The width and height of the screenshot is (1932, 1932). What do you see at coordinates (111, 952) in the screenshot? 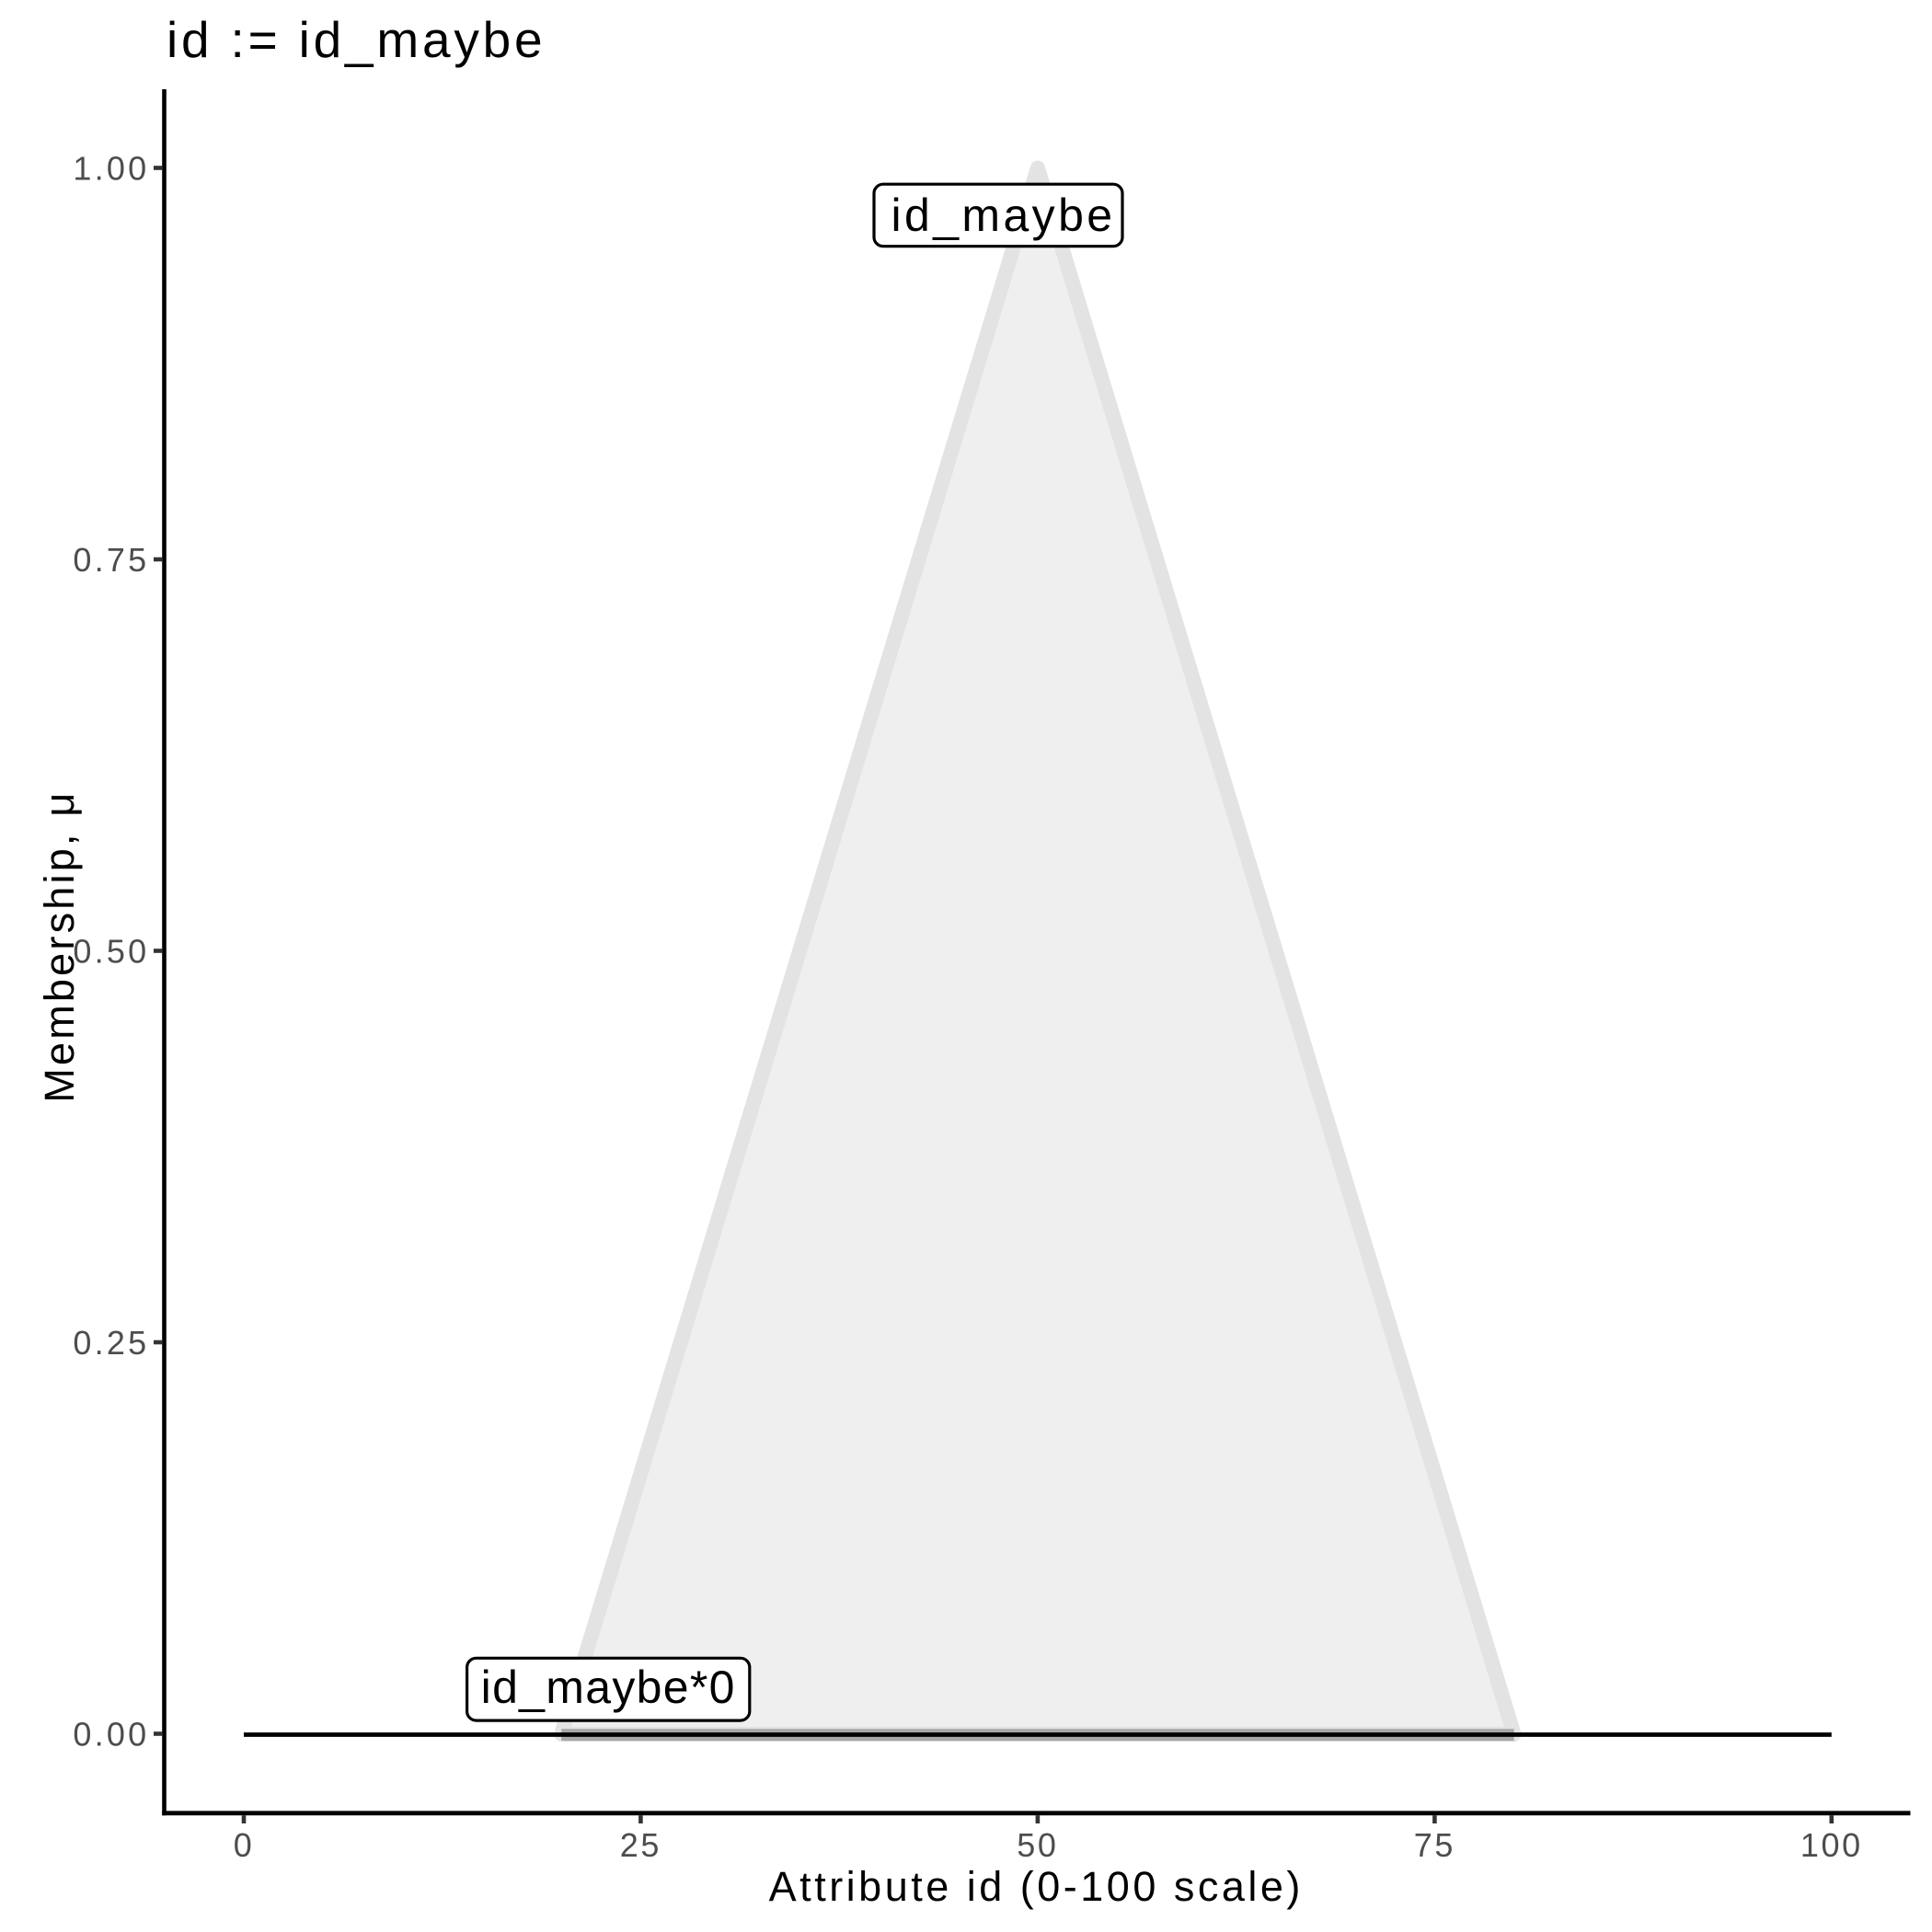
I see `svg-text: 0.50` at bounding box center [111, 952].